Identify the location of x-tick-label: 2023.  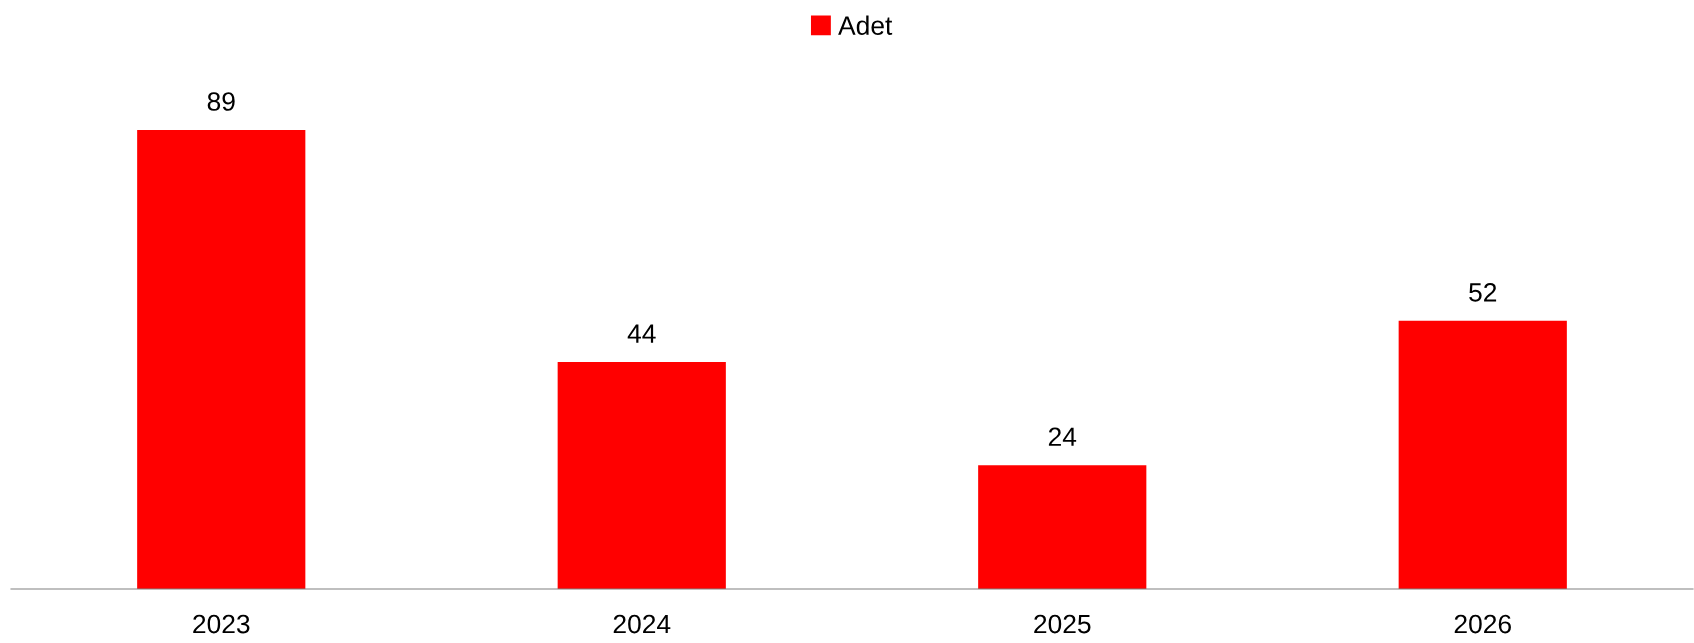
(221, 624).